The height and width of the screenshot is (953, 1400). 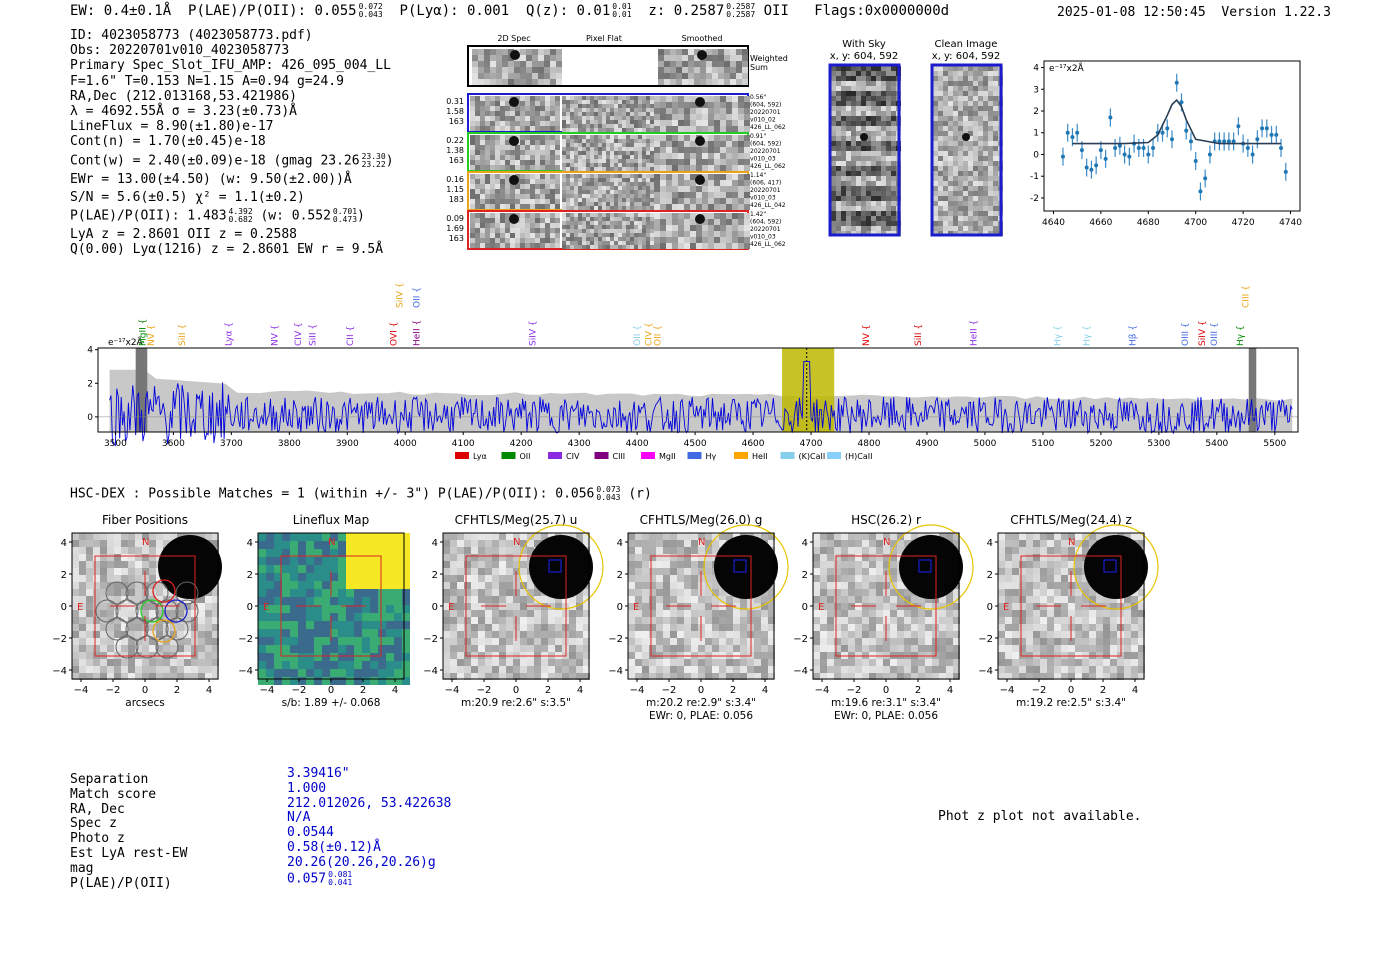 What do you see at coordinates (1158, 444) in the screenshot?
I see `spec-xtick-label: 5300` at bounding box center [1158, 444].